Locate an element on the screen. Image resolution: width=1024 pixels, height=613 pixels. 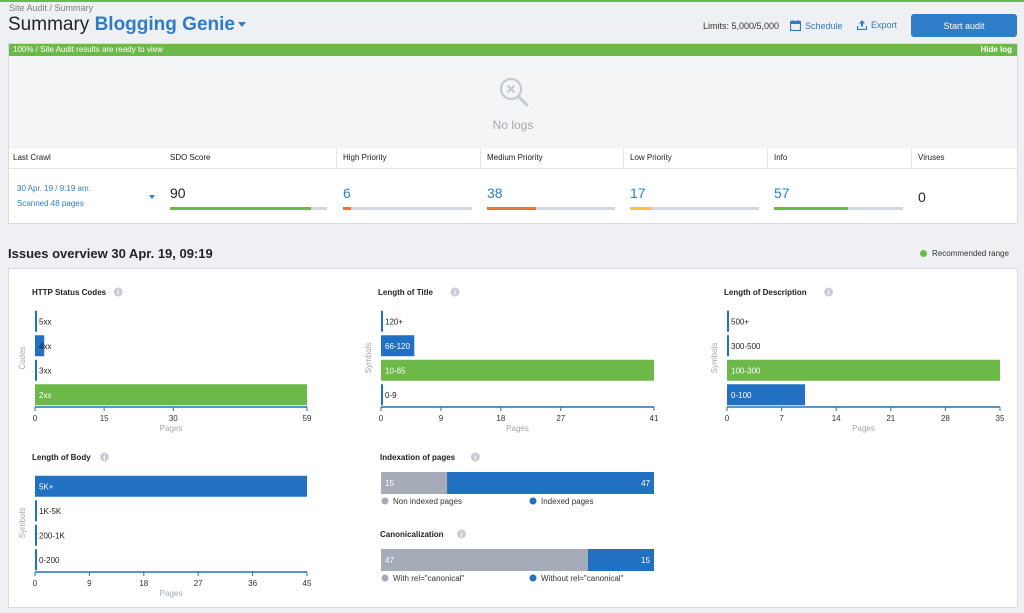
chart-title: Length of Body is located at coordinates (61, 457).